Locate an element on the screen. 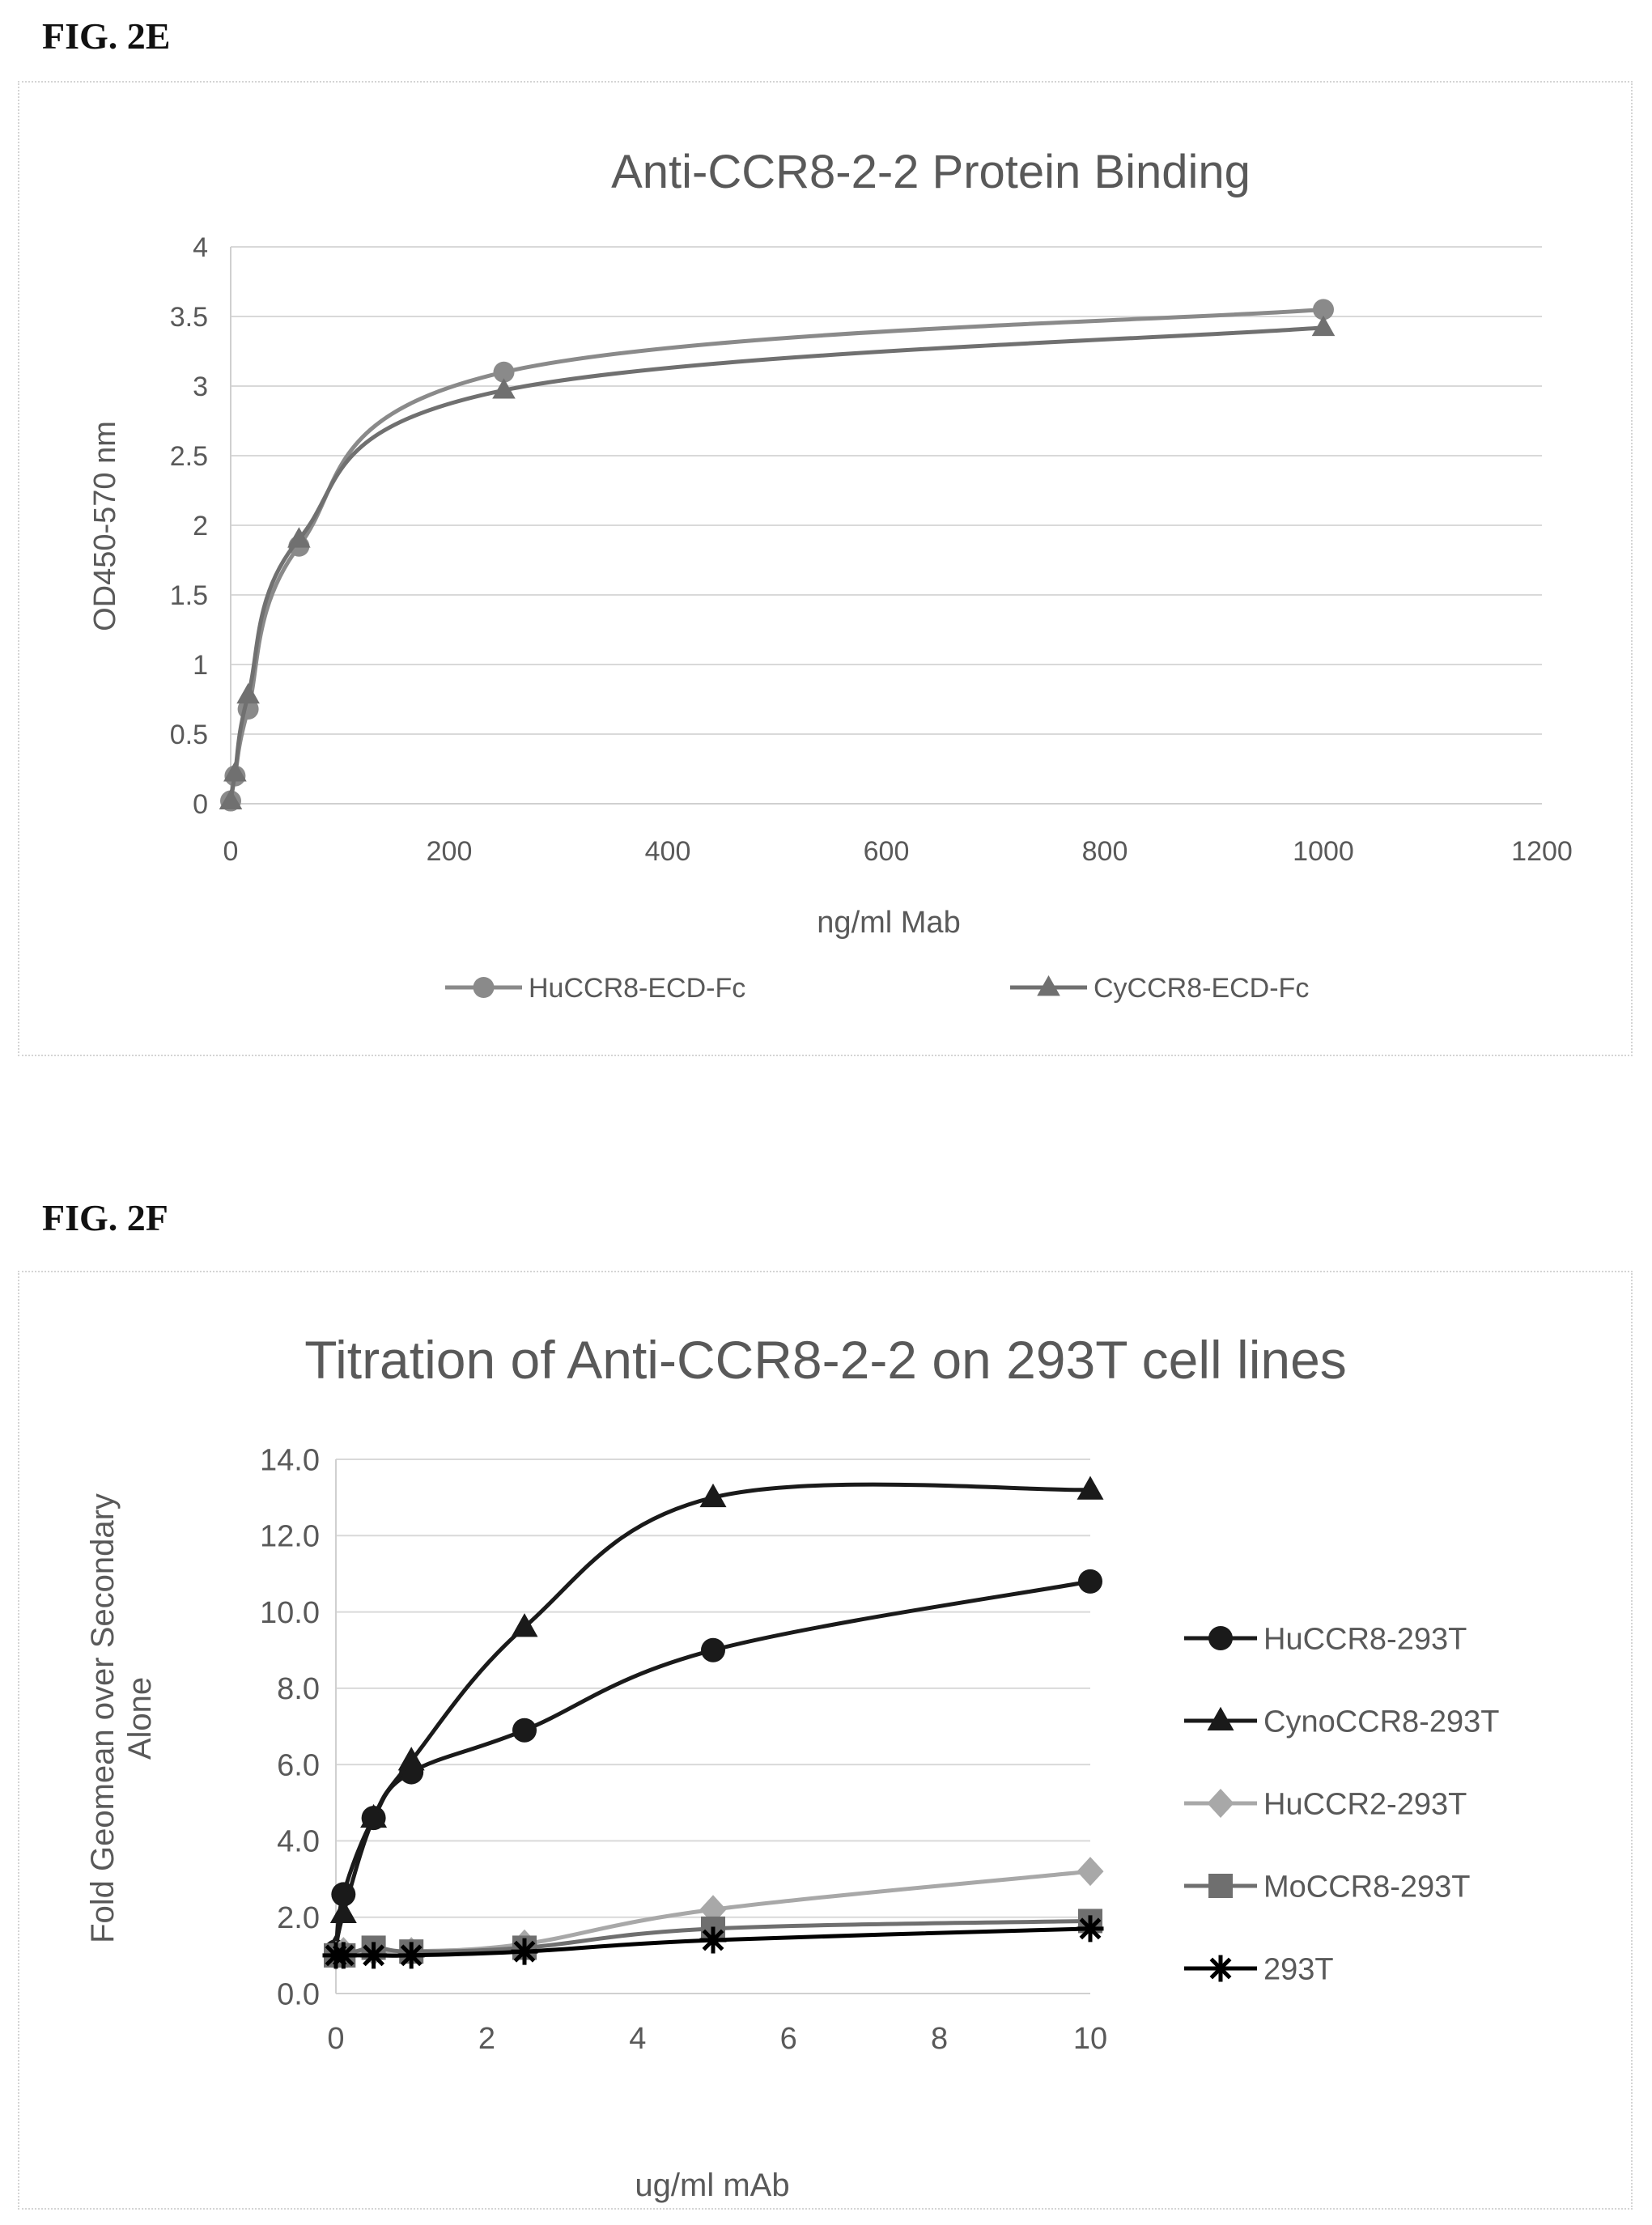 This screenshot has width=1652, height=2225. y-tick-label: 0.5 is located at coordinates (189, 735).